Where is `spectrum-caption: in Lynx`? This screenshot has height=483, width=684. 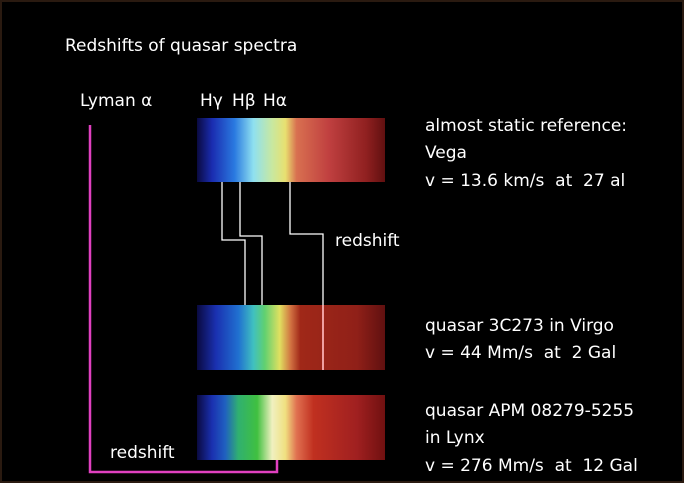 spectrum-caption: in Lynx is located at coordinates (455, 438).